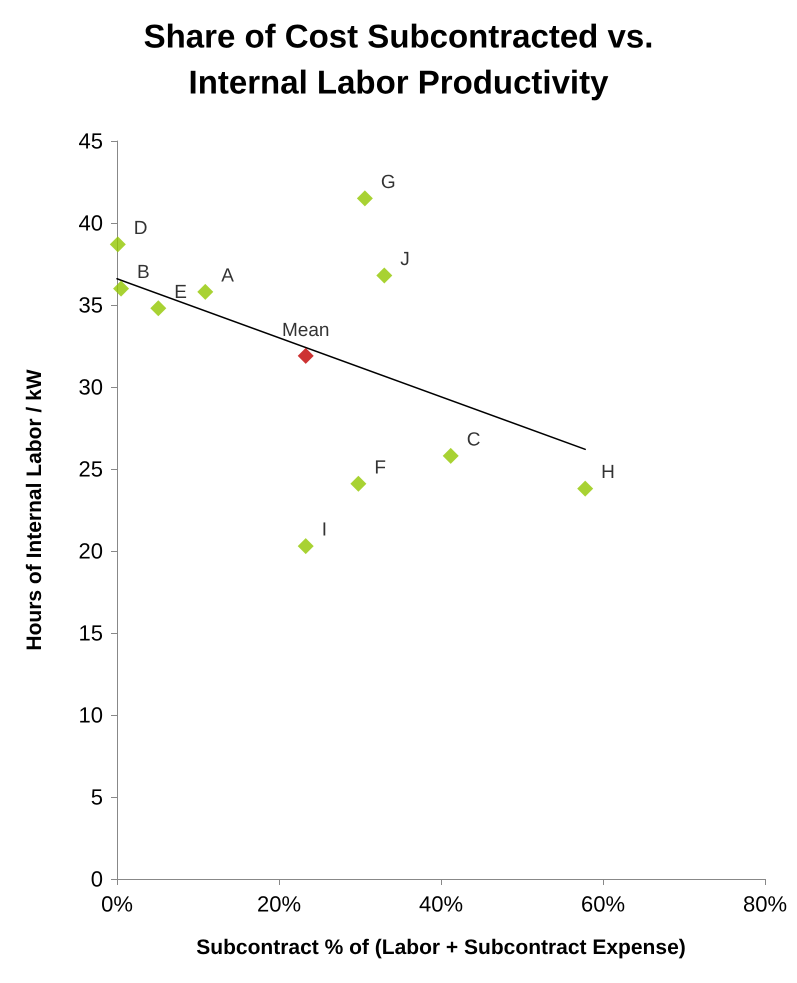  I want to click on data-label: G, so click(388, 182).